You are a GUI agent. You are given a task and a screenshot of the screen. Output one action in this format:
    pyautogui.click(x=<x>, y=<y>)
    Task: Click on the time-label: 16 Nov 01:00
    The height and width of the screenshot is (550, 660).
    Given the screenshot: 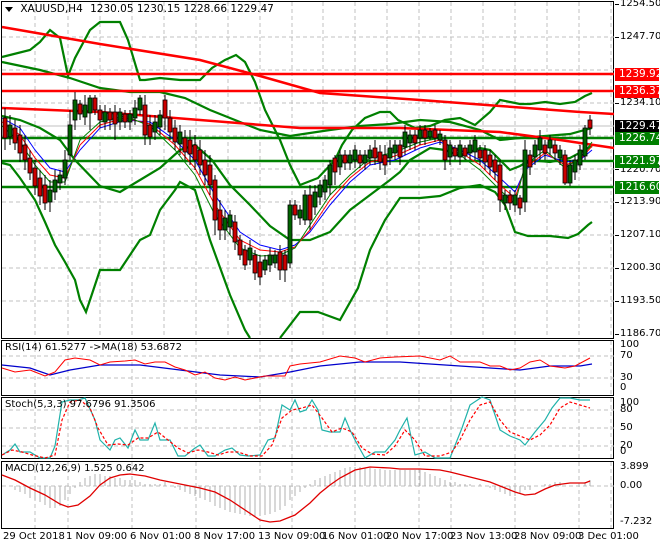 What is the action you would take?
    pyautogui.click(x=356, y=536)
    